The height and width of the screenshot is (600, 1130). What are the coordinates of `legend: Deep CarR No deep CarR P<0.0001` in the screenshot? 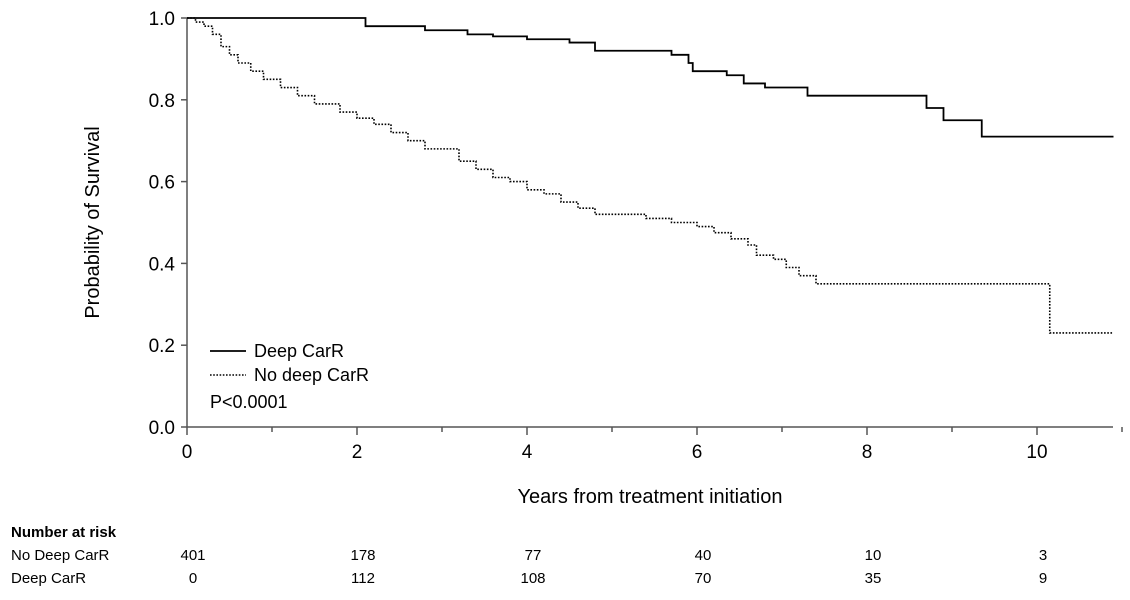 It's located at (289, 376).